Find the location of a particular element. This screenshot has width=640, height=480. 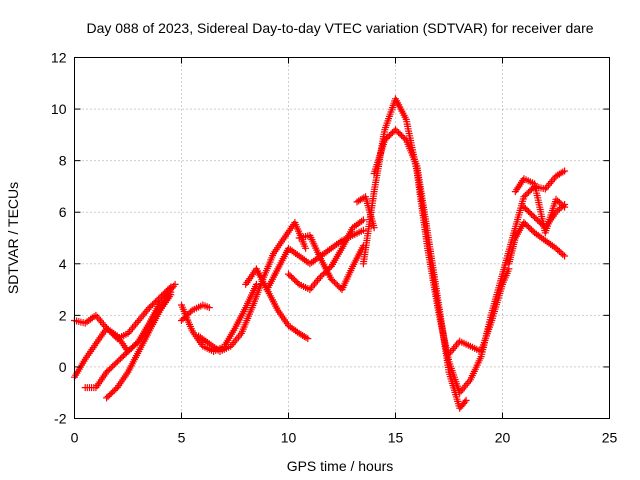

x-tick-label: 10 is located at coordinates (289, 438).